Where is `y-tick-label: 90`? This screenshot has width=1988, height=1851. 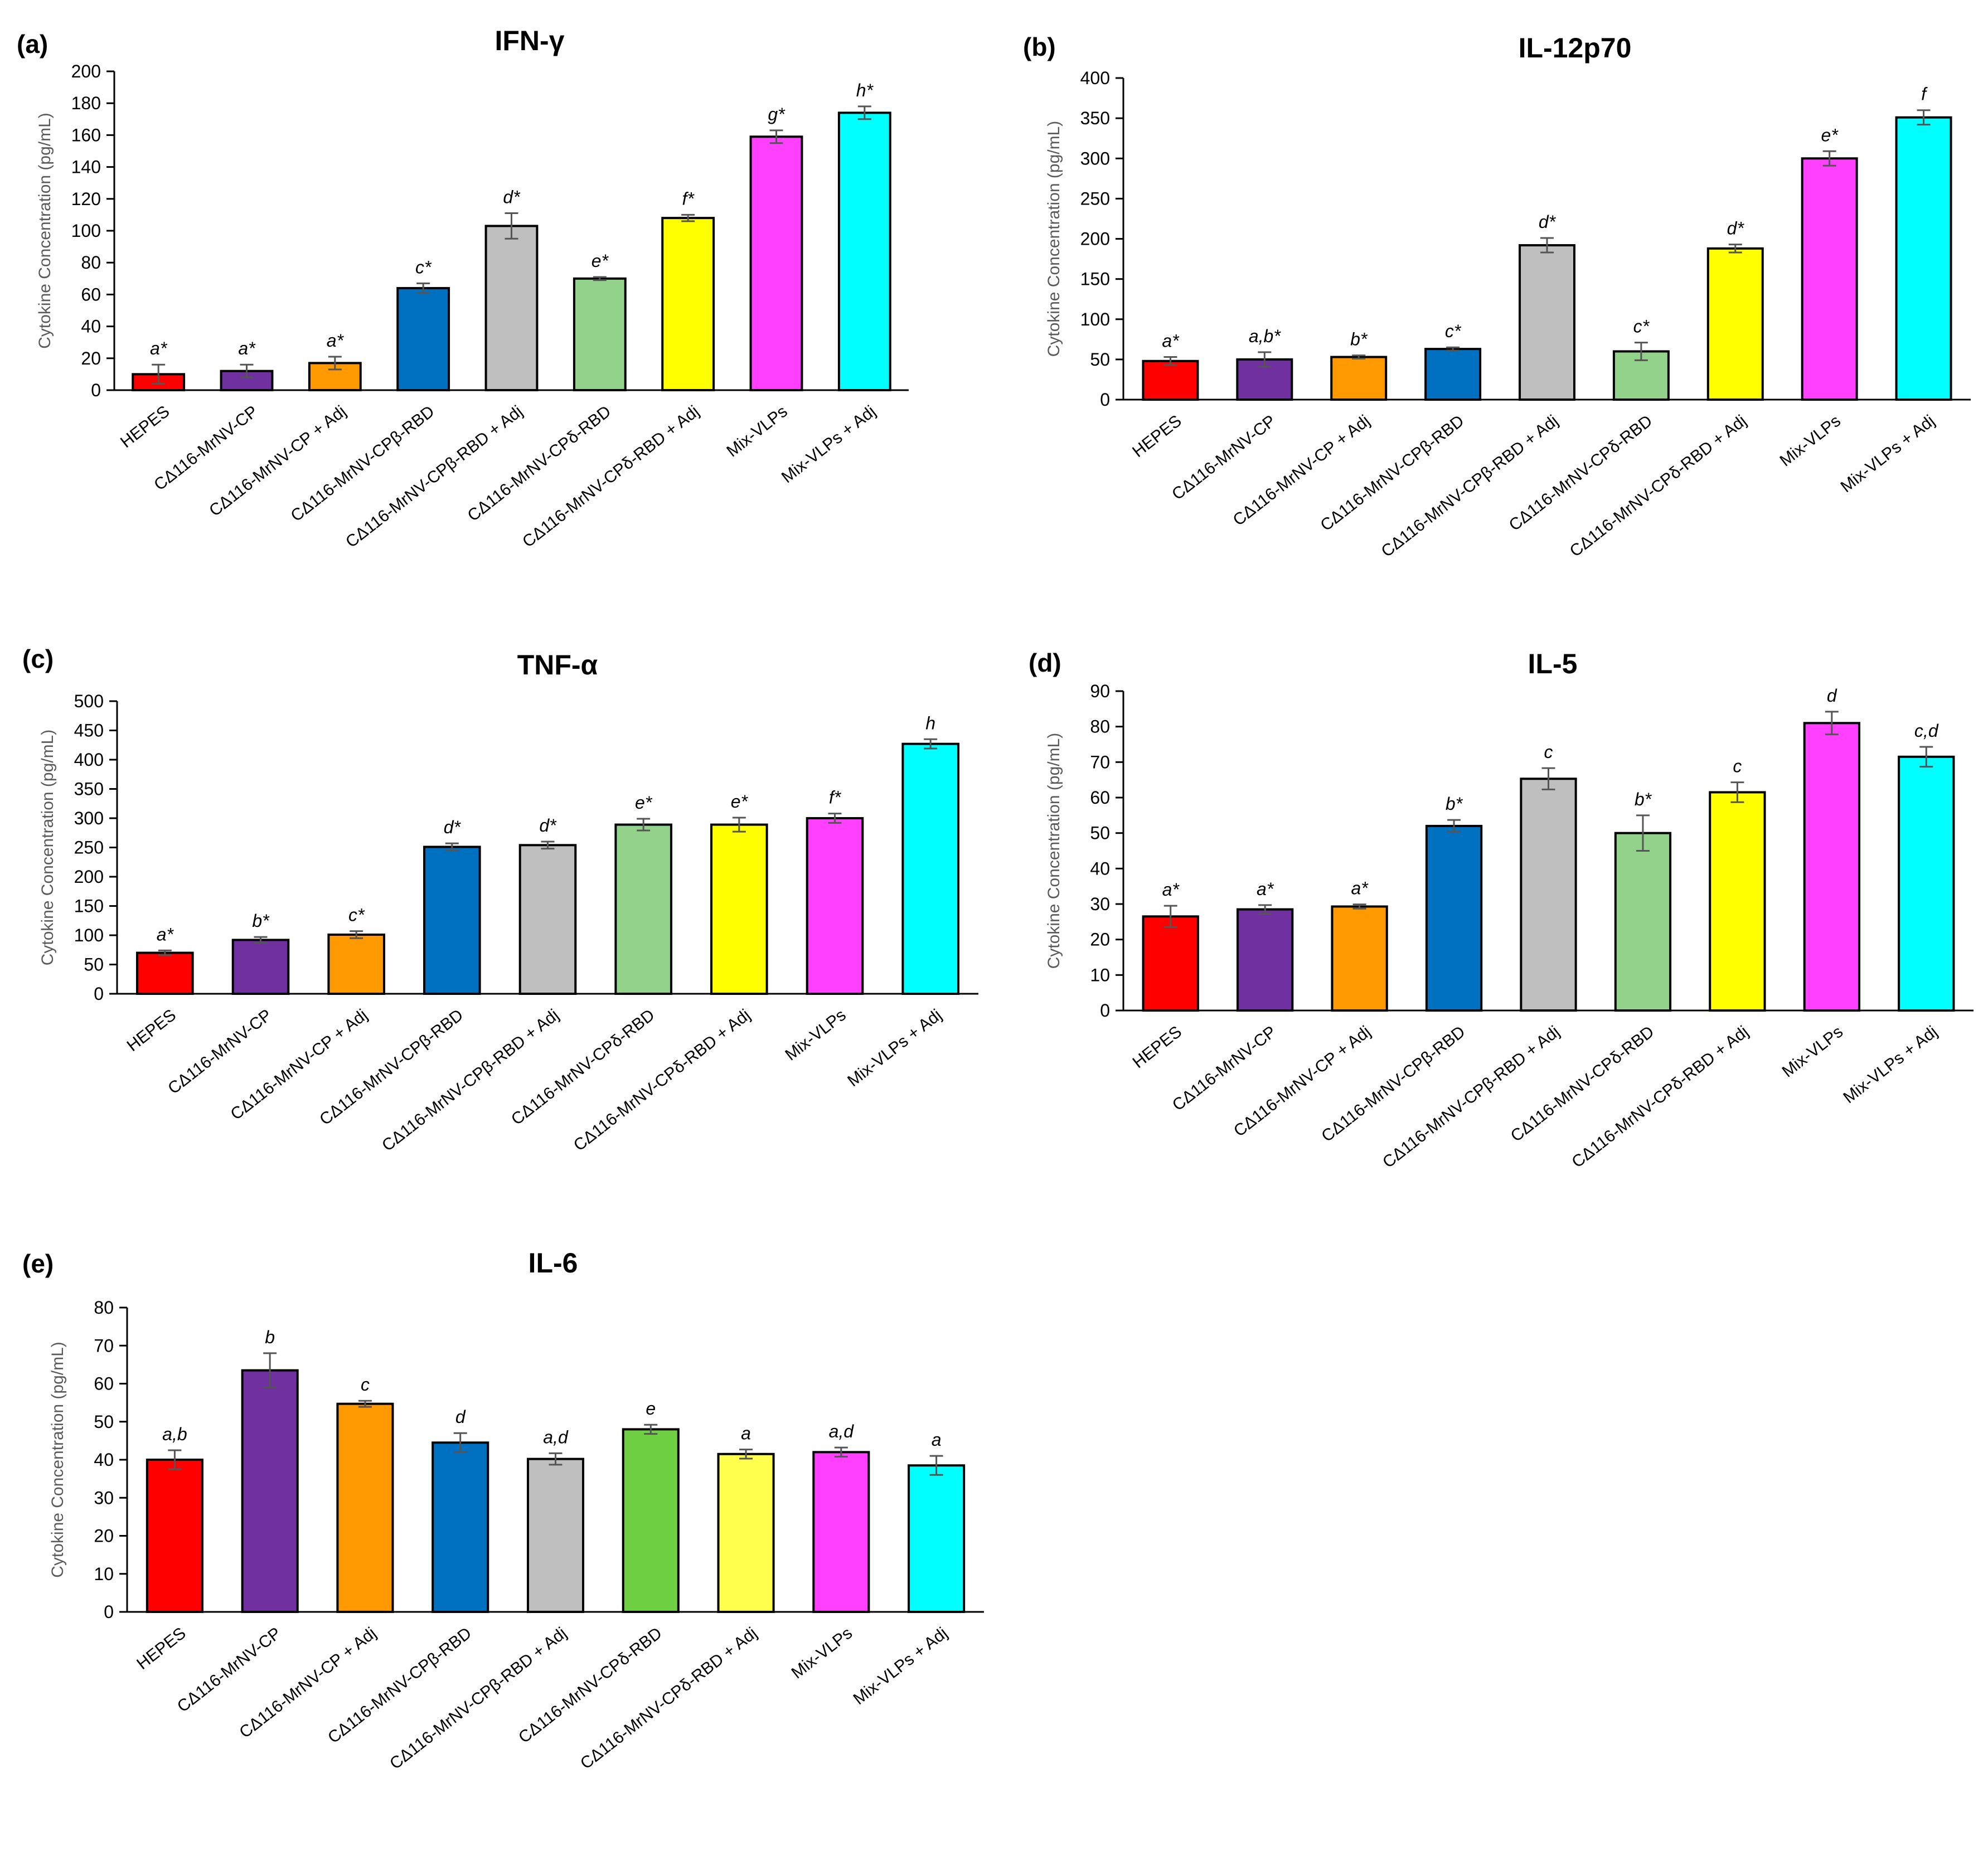
y-tick-label: 90 is located at coordinates (1100, 691).